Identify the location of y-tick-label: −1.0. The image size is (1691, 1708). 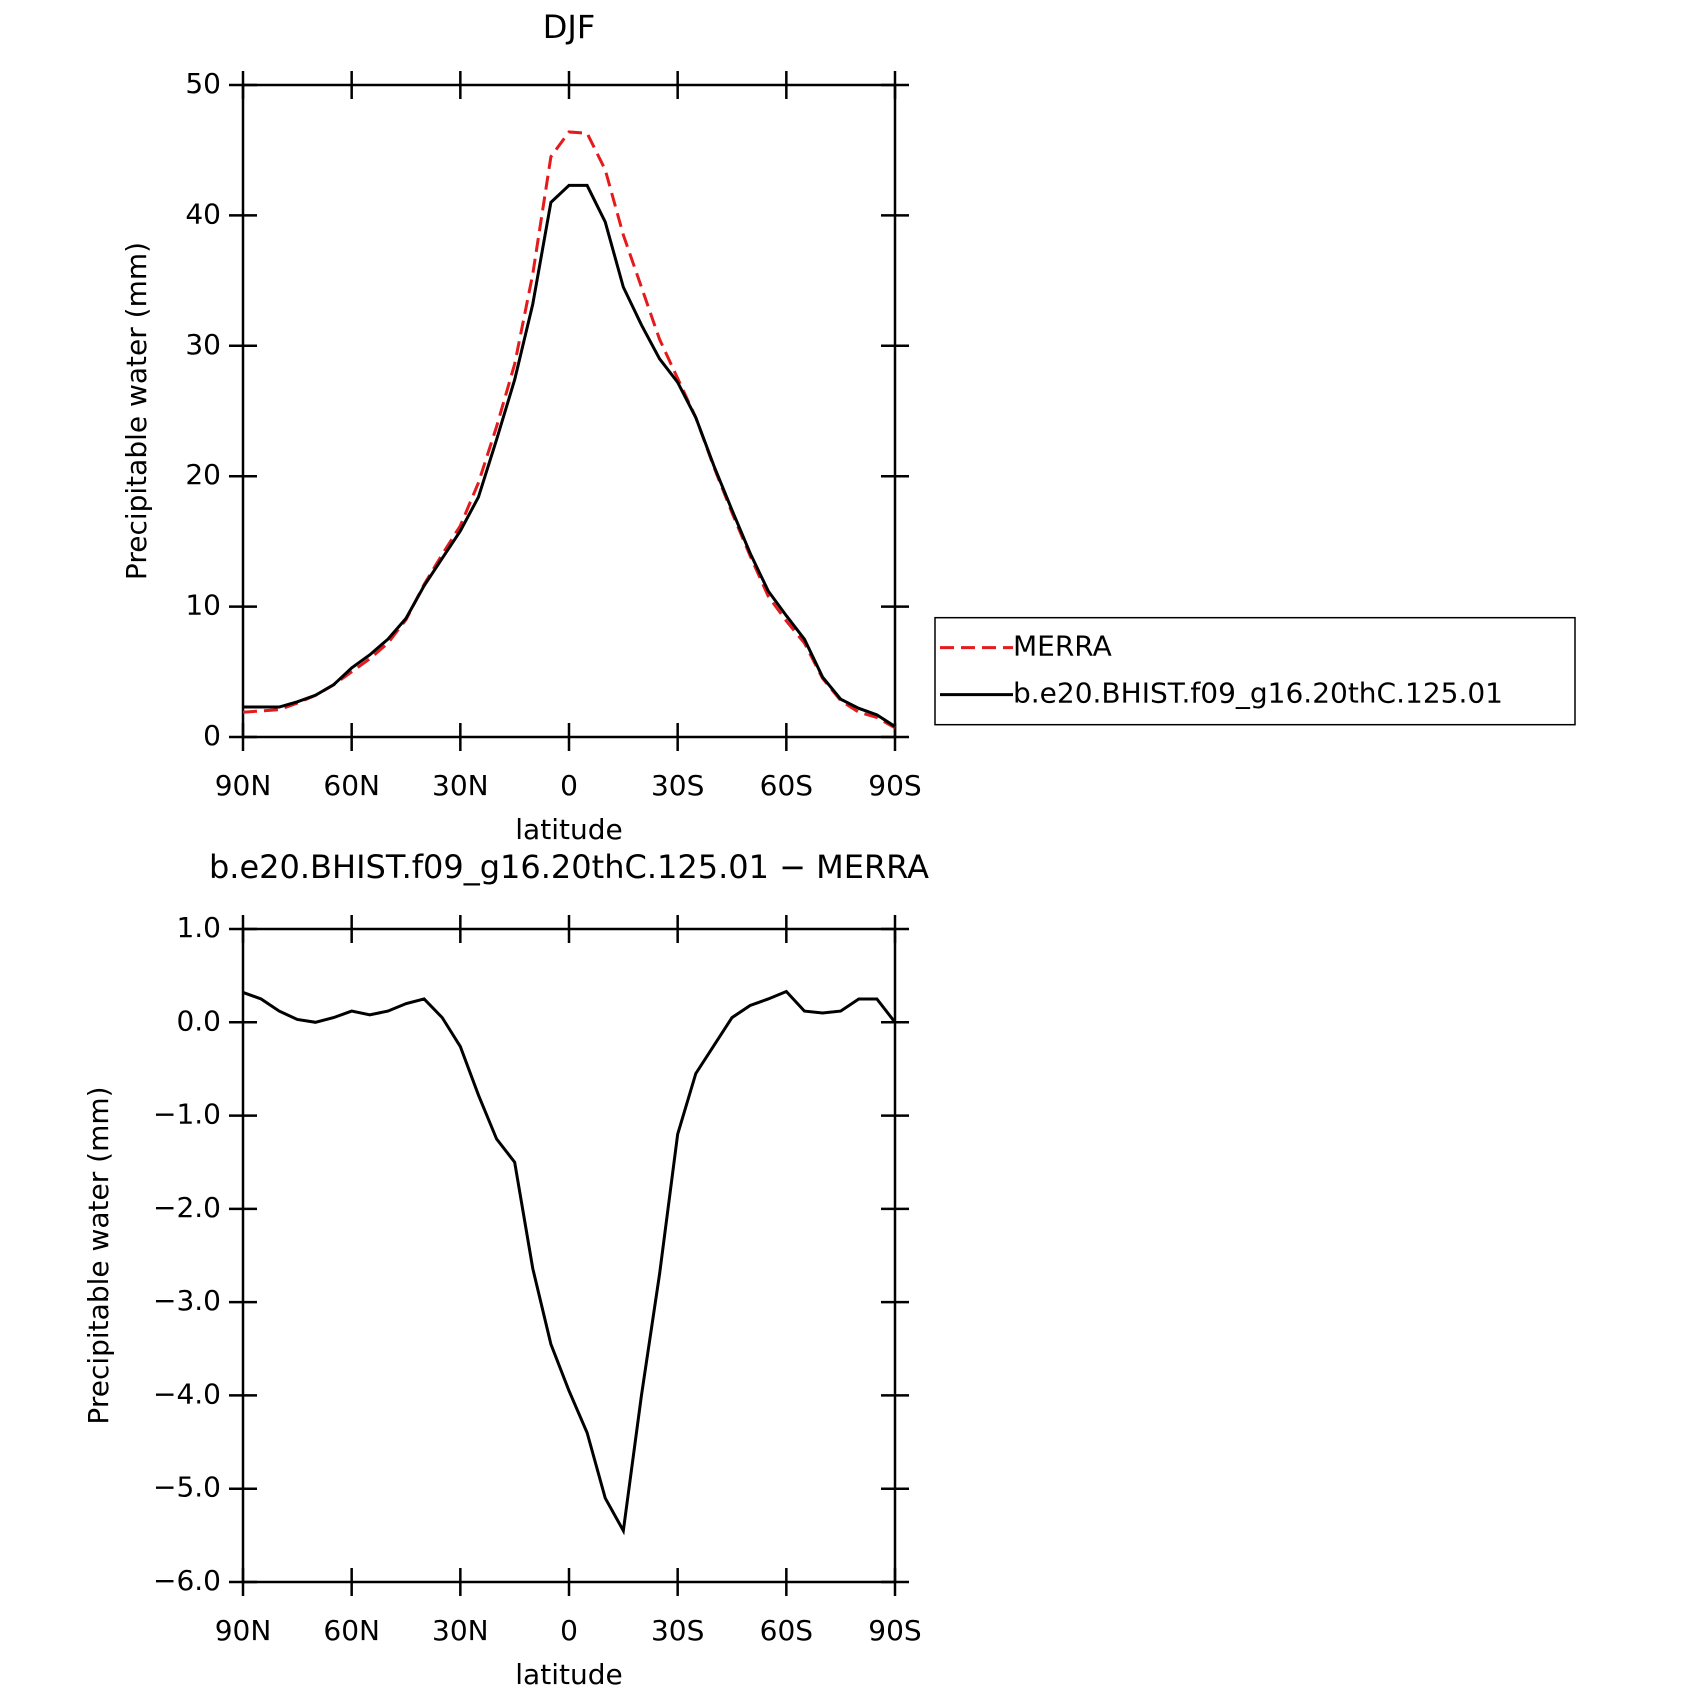
(187, 1114).